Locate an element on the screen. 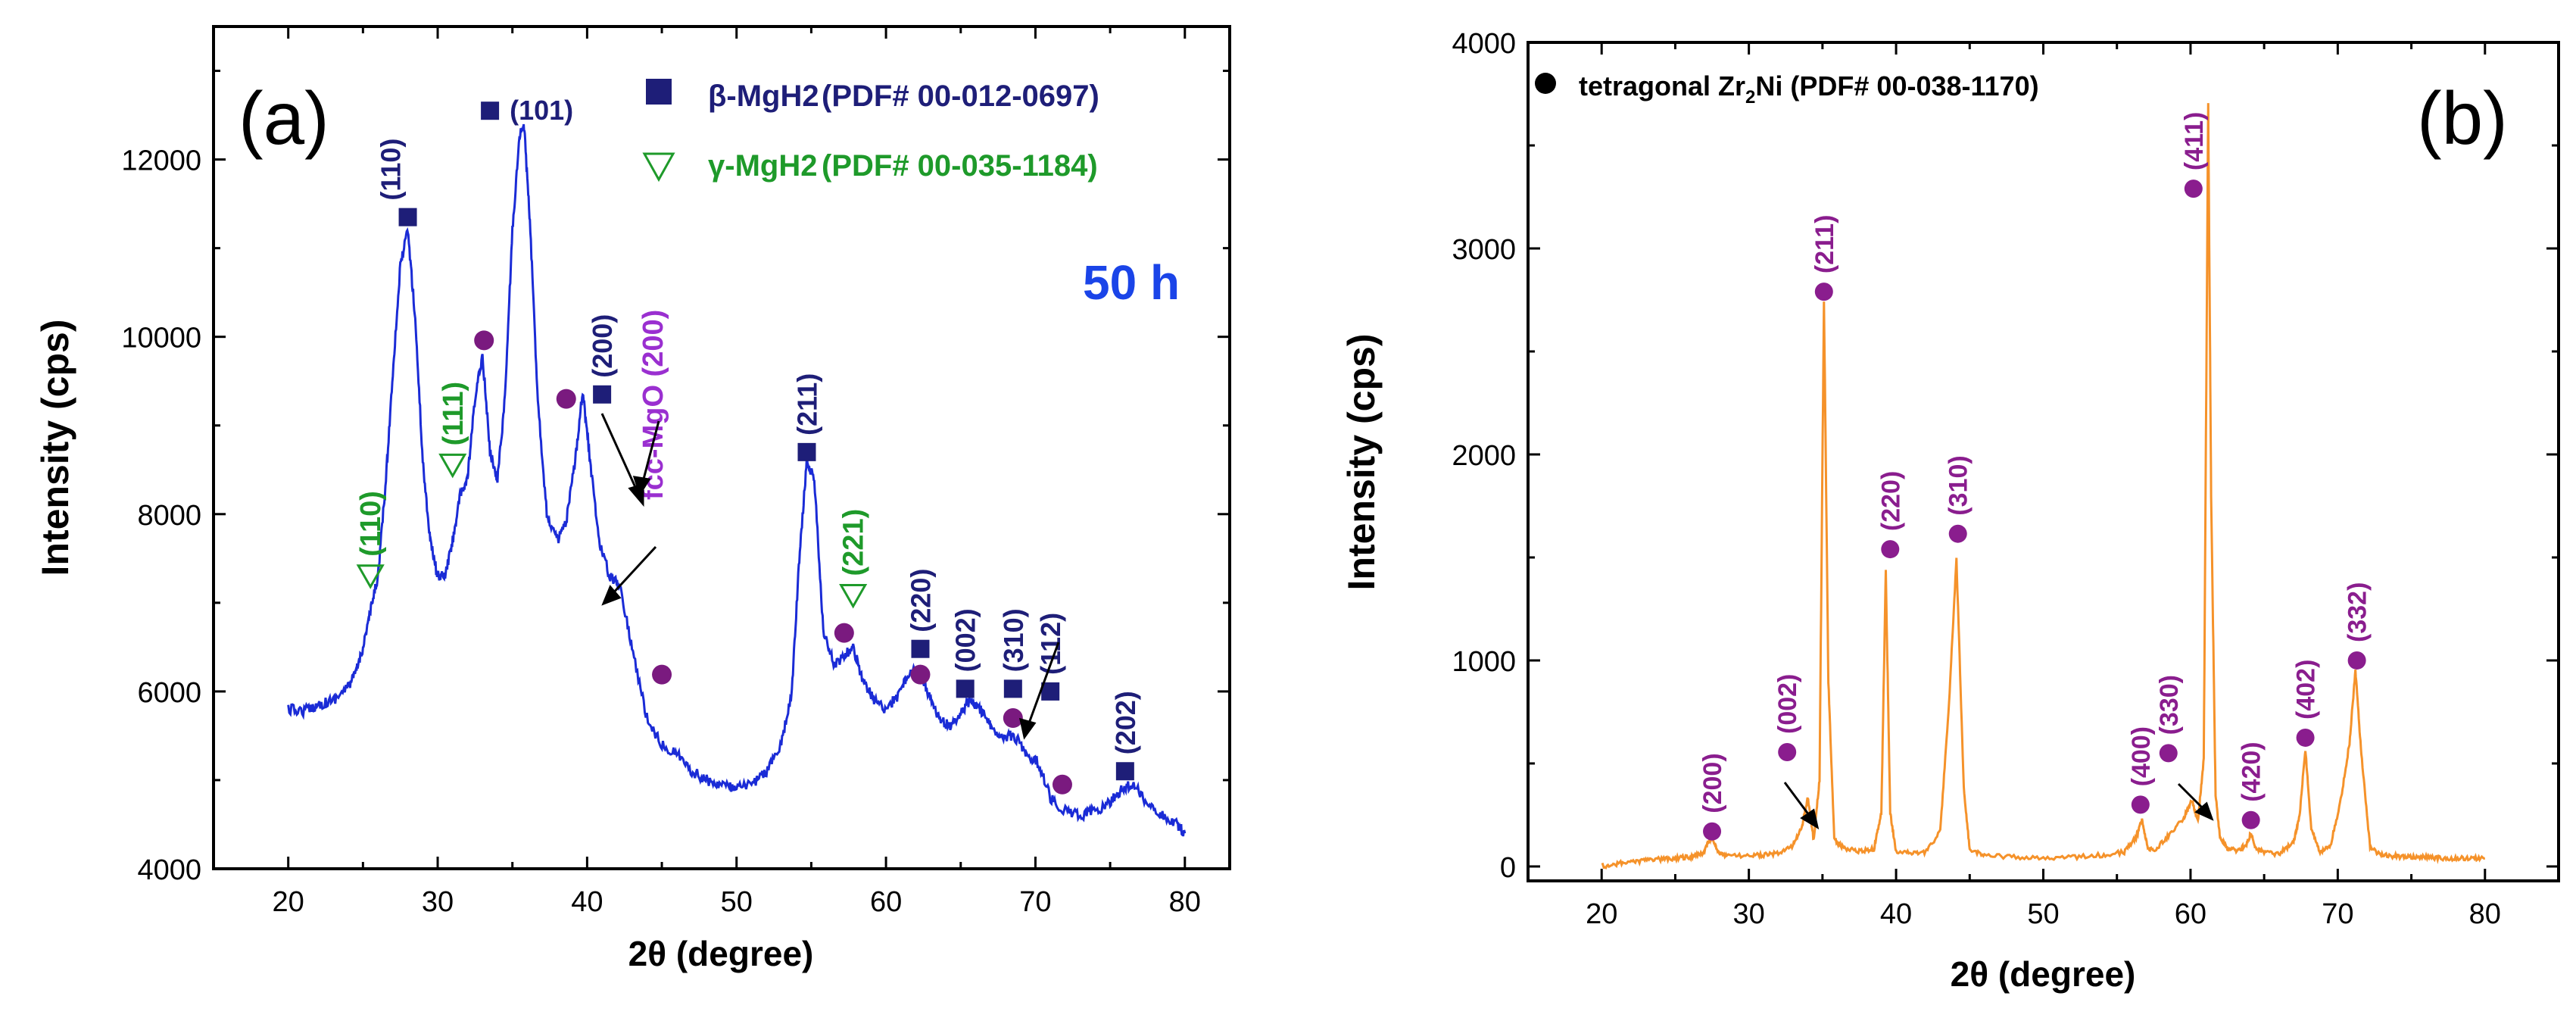 Image resolution: width=2576 pixels, height=1021 pixels. gamma-mgh2-marker-label: (221) is located at coordinates (854, 542).